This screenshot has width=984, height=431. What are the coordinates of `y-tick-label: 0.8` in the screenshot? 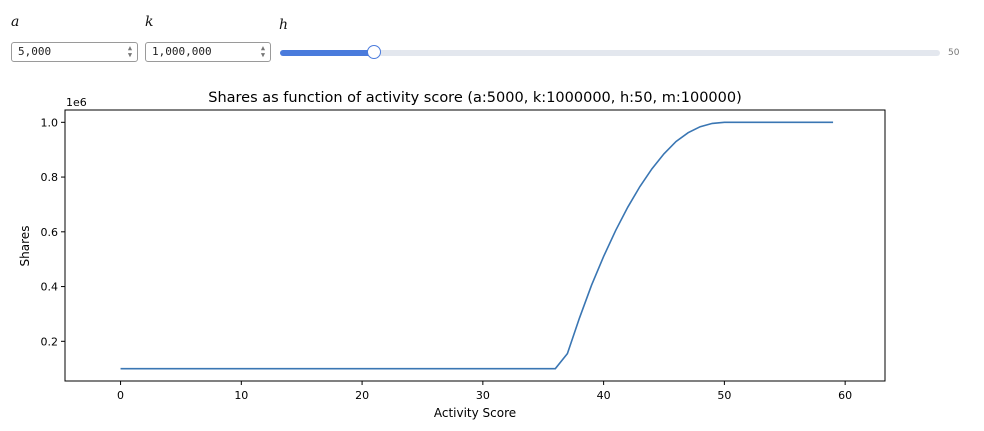 It's located at (50, 177).